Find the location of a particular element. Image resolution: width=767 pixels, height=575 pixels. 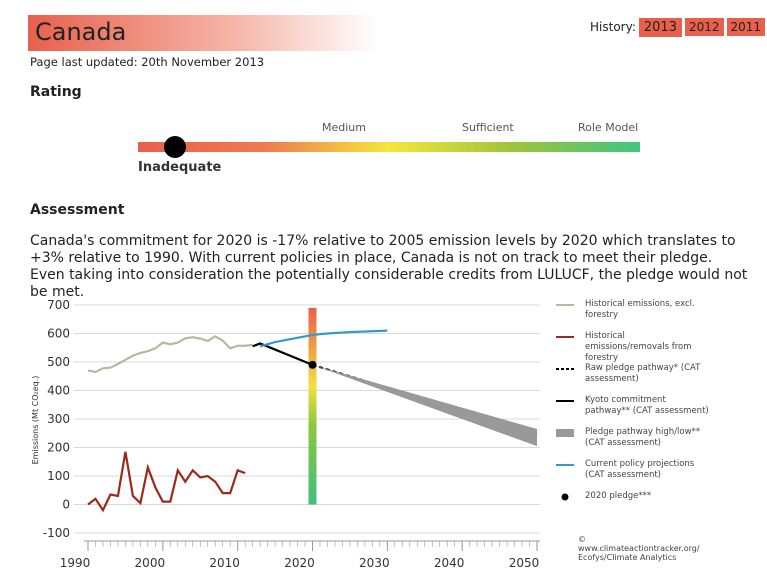

x-tick-label: 2040 is located at coordinates (449, 563).